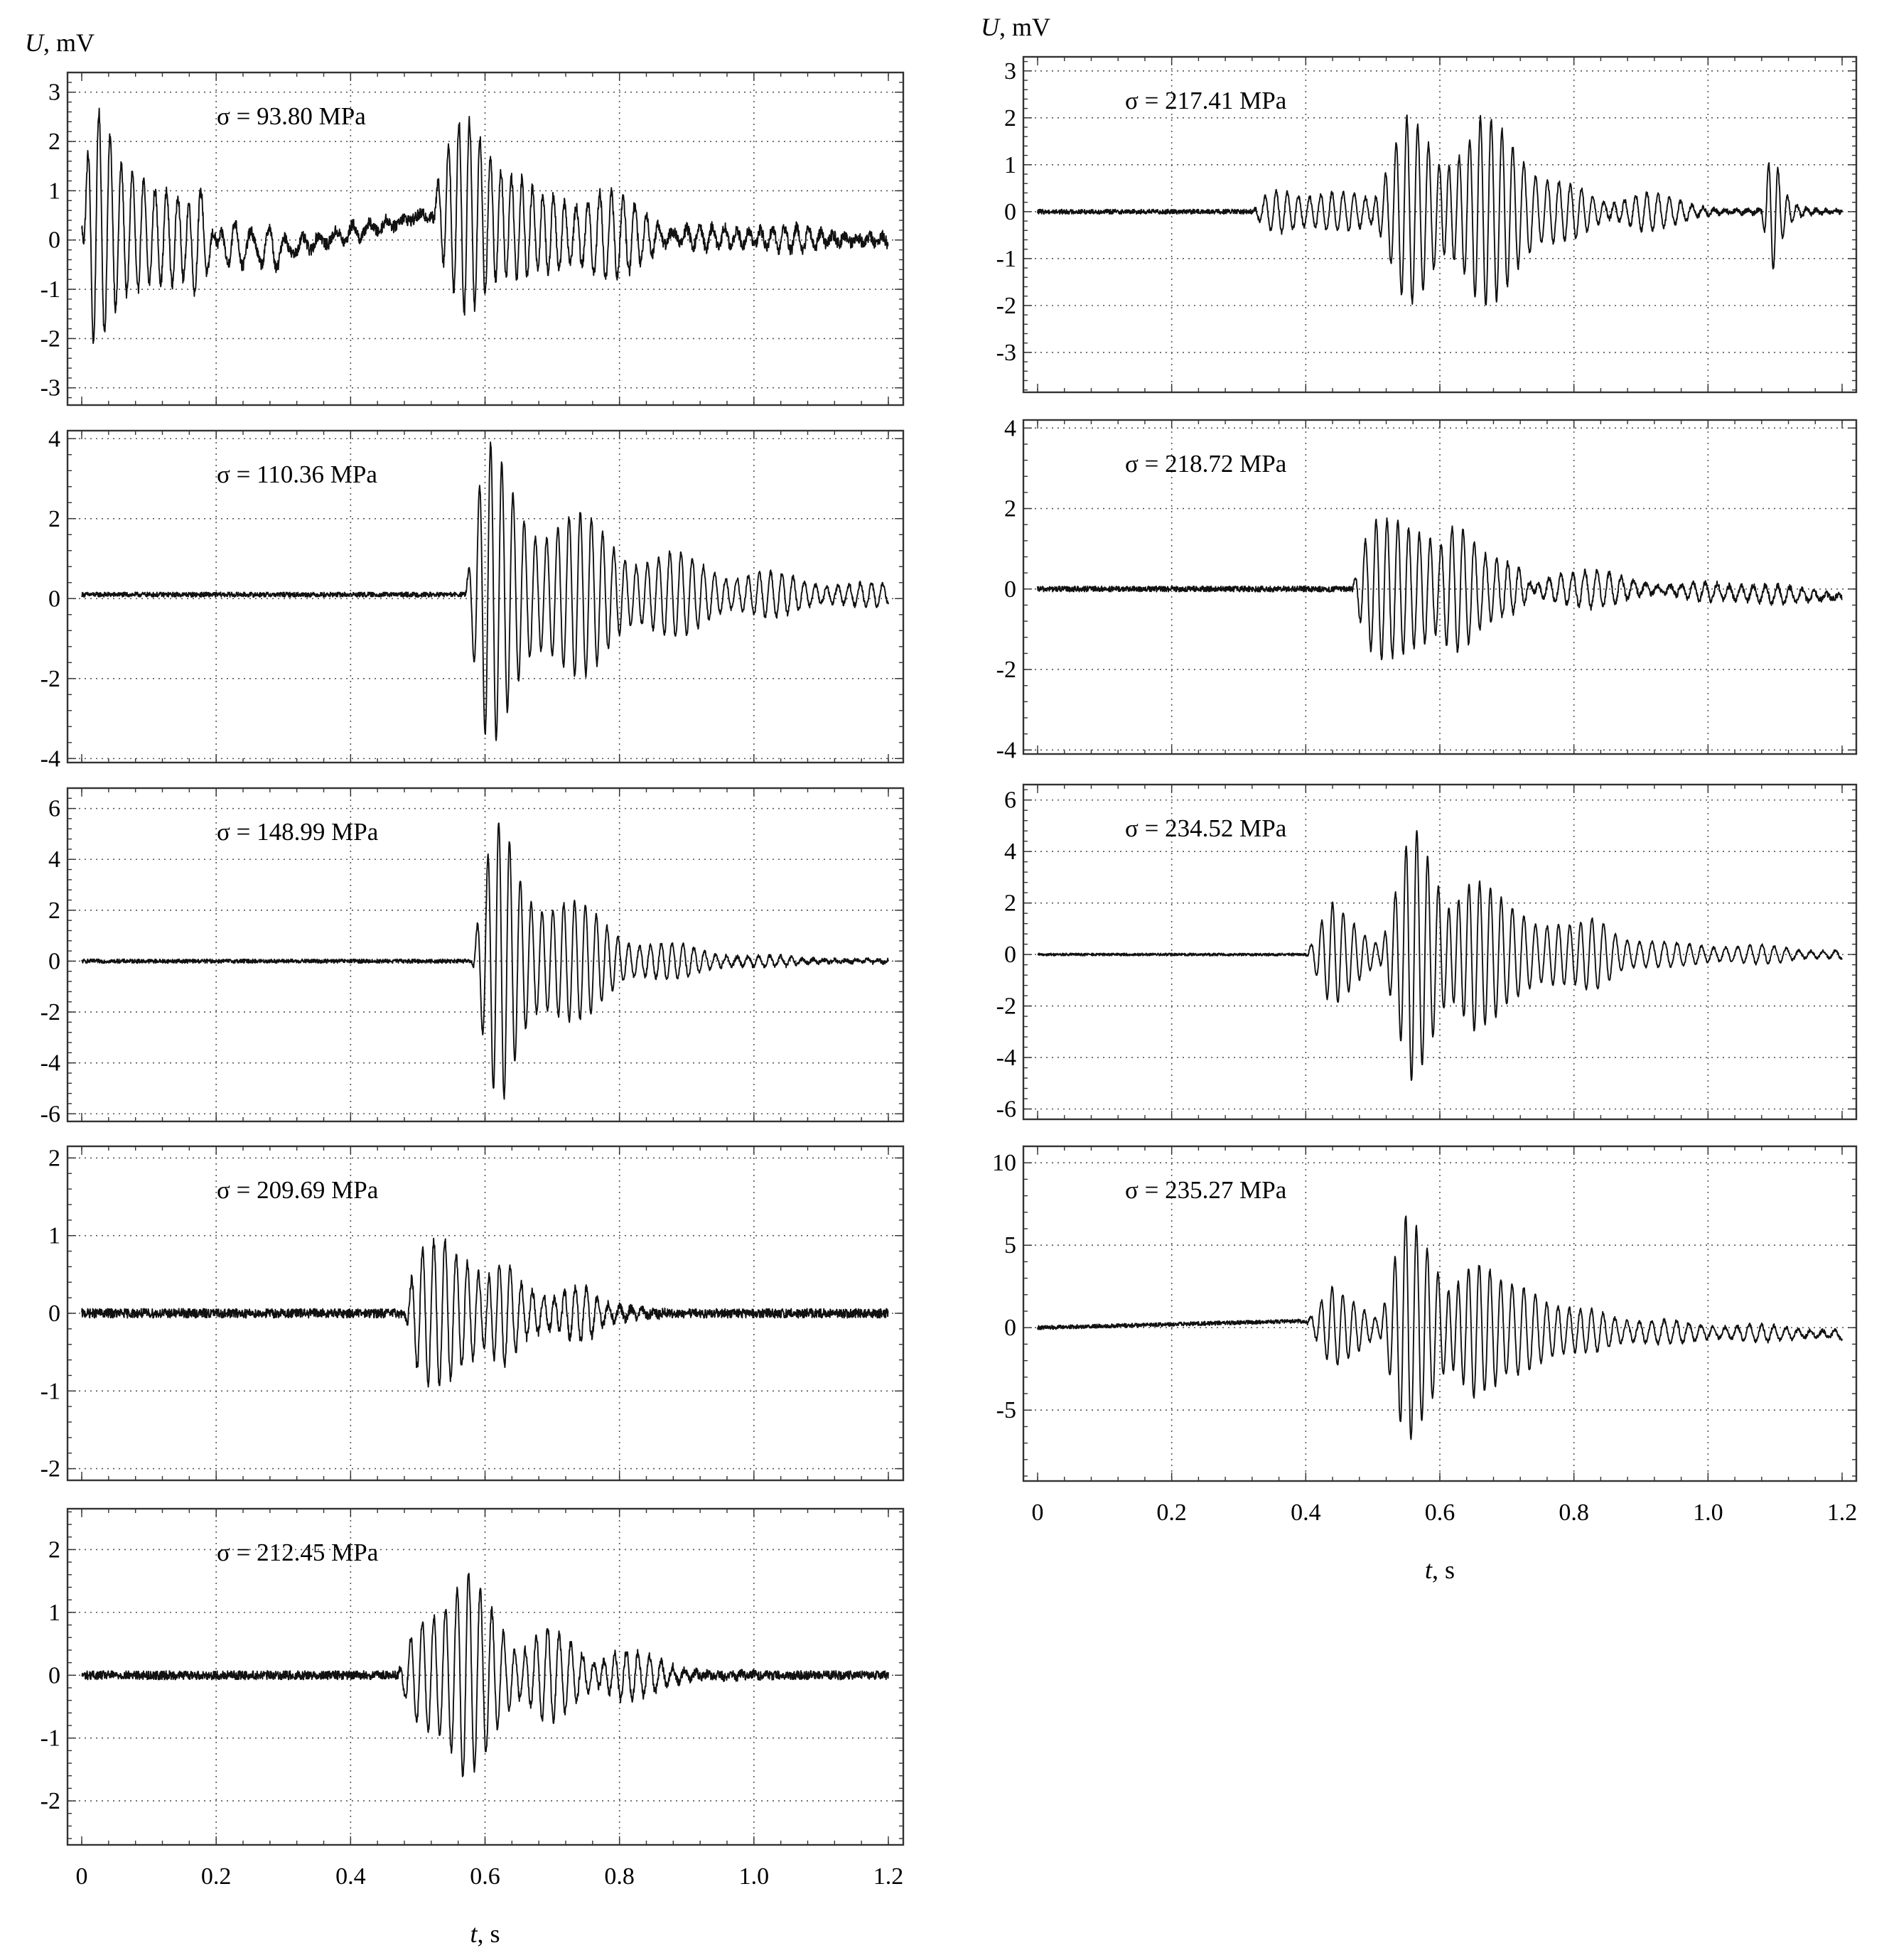  Describe the element at coordinates (216, 1877) in the screenshot. I see `x-tick-label: 0.2` at that location.